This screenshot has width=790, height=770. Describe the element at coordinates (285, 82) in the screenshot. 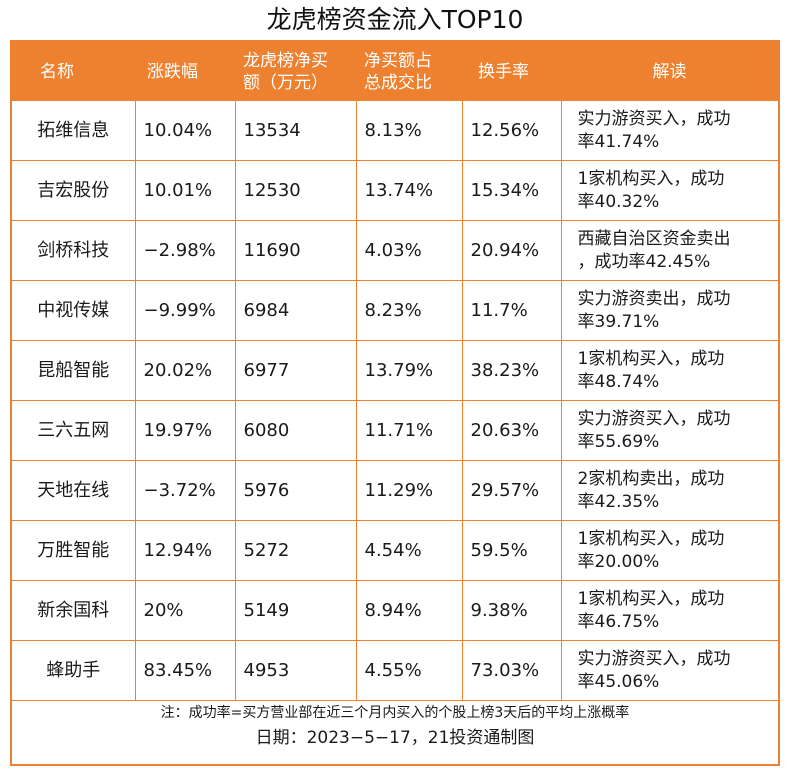

I see `header-line: 额（万元）` at that location.